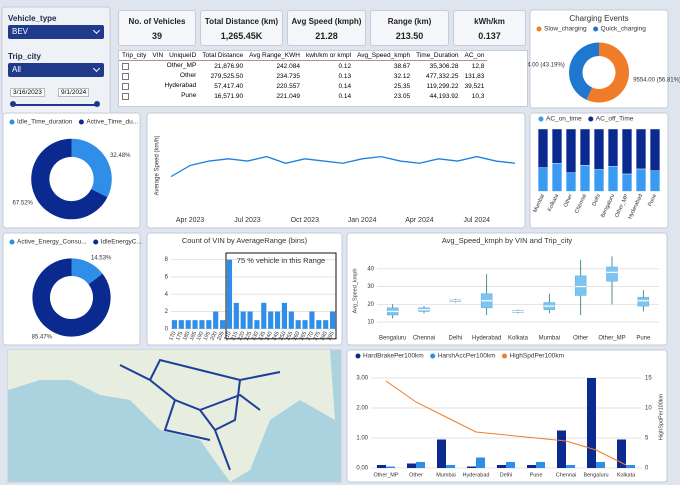  Describe the element at coordinates (442, 86) in the screenshot. I see `table-cell: 119,299.22` at that location.